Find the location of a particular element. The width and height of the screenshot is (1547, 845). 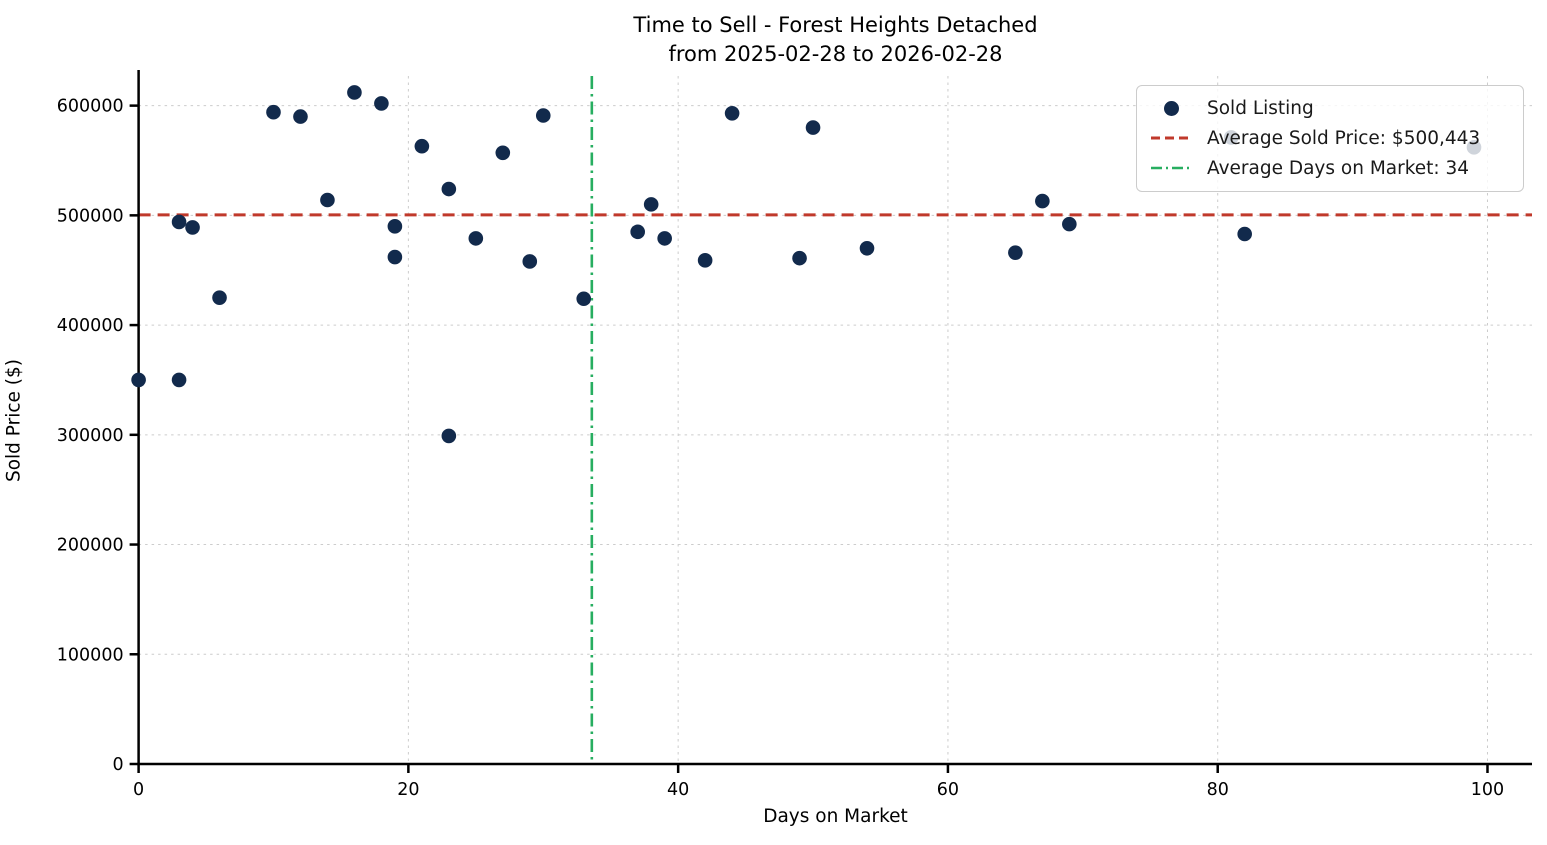

x-tick-label: 100 is located at coordinates (1487, 790).